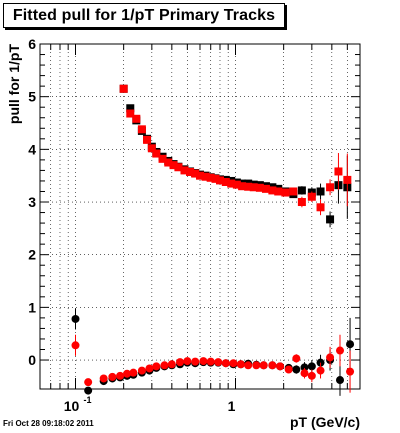  What do you see at coordinates (232, 406) in the screenshot?
I see `x-tick-label: 1` at bounding box center [232, 406].